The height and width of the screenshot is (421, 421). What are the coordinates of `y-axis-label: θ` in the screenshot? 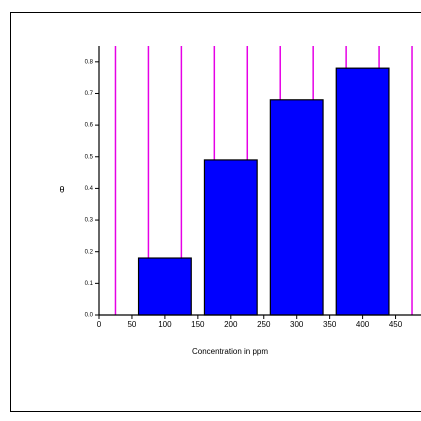 It's located at (61, 189).